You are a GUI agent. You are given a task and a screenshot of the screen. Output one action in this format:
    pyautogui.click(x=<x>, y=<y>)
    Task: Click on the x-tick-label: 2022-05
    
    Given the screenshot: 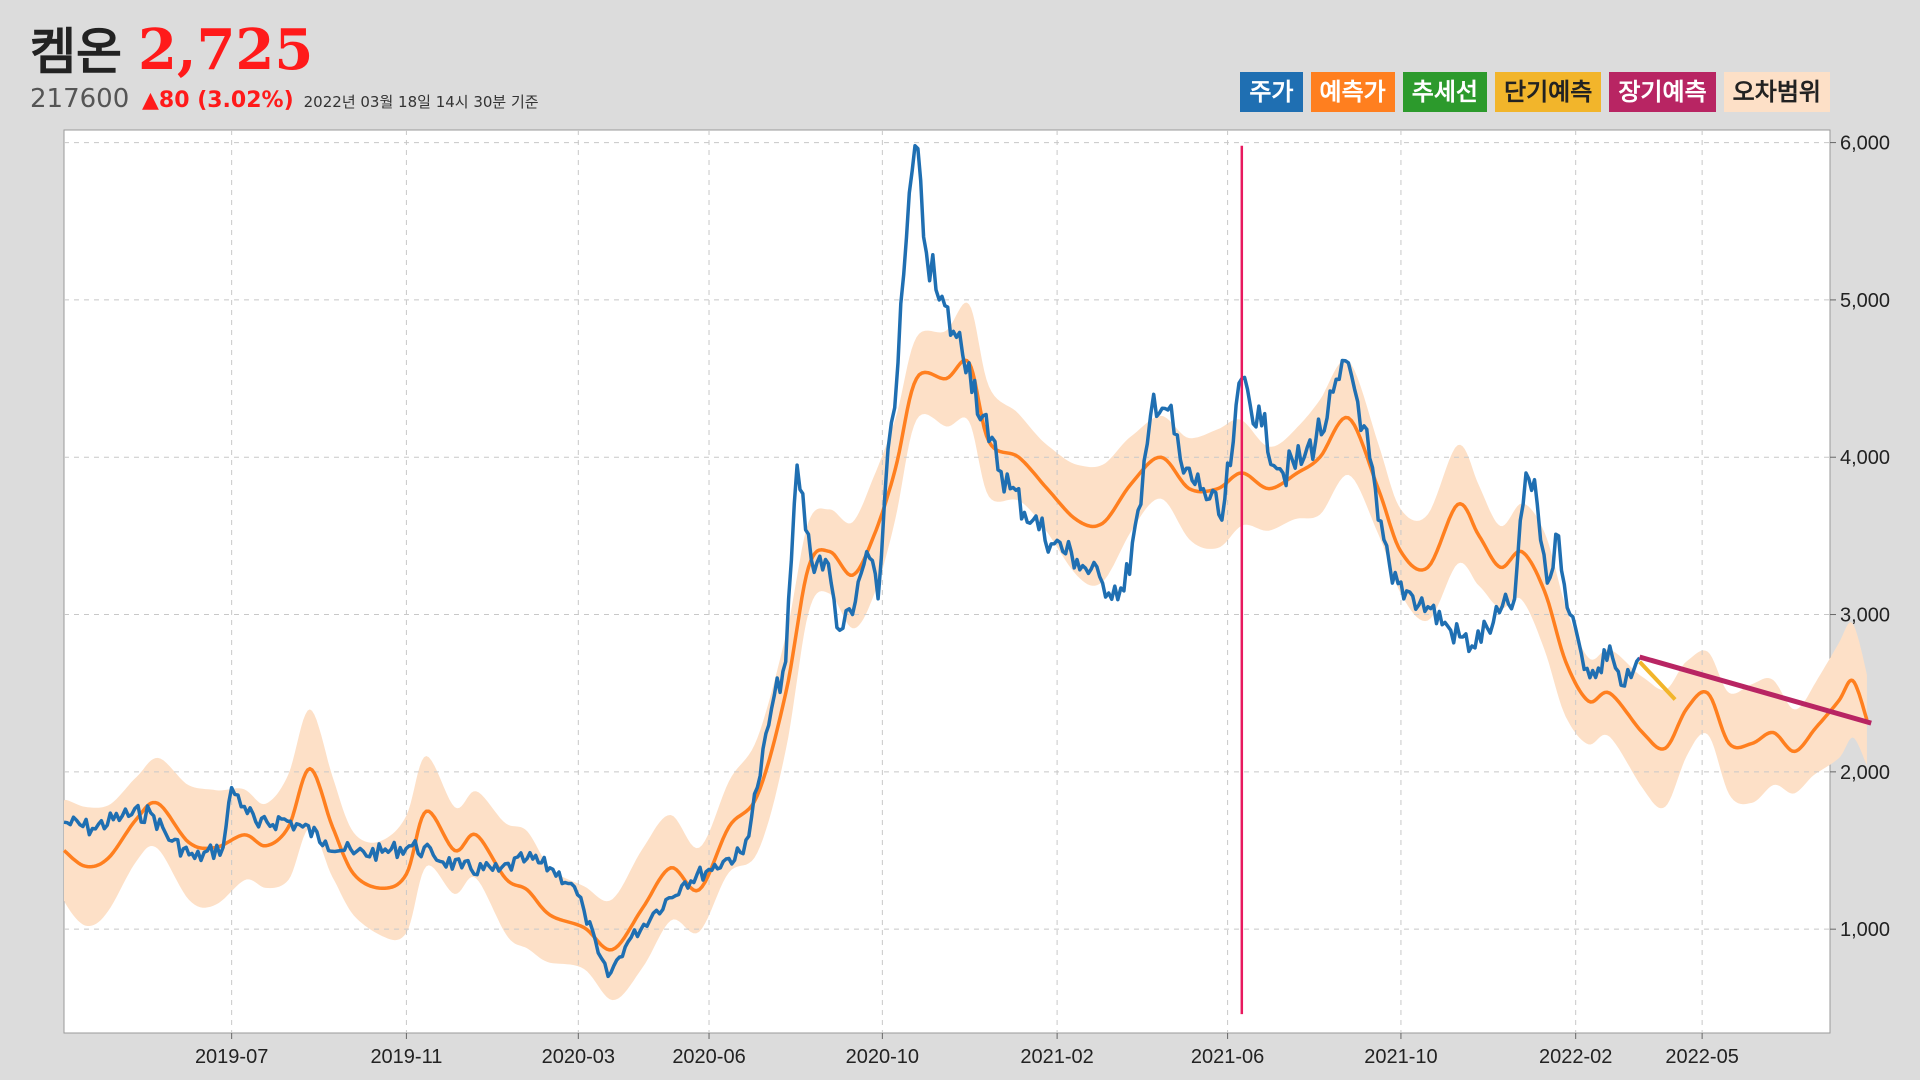 What is the action you would take?
    pyautogui.click(x=1701, y=1057)
    